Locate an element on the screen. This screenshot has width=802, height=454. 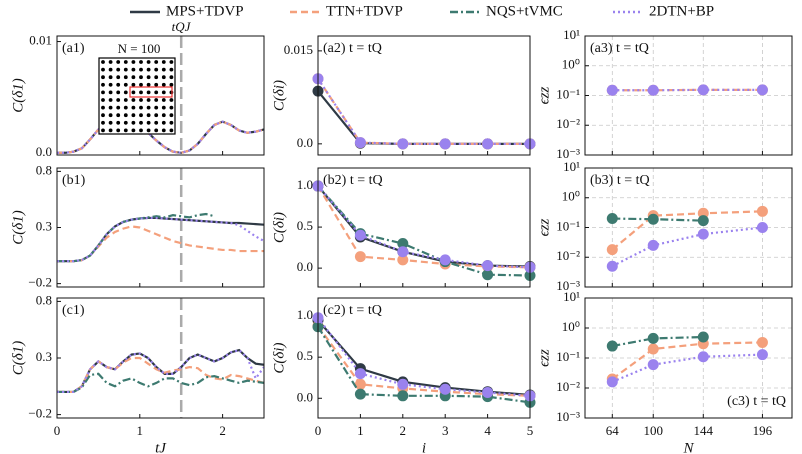
x-tick-label: 64 is located at coordinates (613, 430).